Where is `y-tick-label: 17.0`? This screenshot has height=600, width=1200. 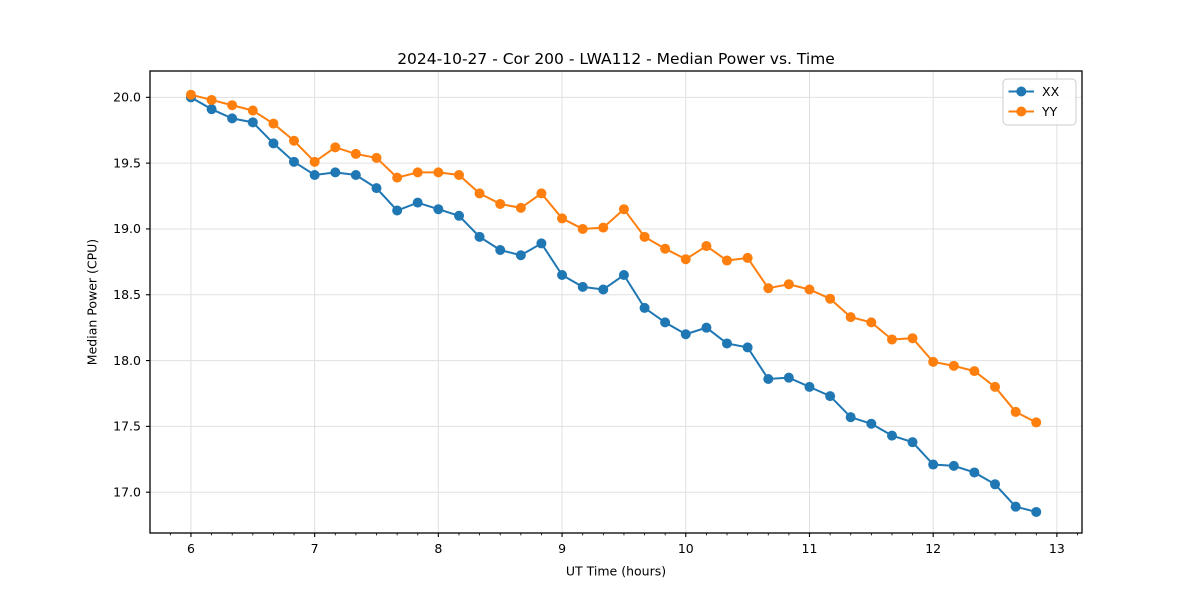
y-tick-label: 17.0 is located at coordinates (127, 491).